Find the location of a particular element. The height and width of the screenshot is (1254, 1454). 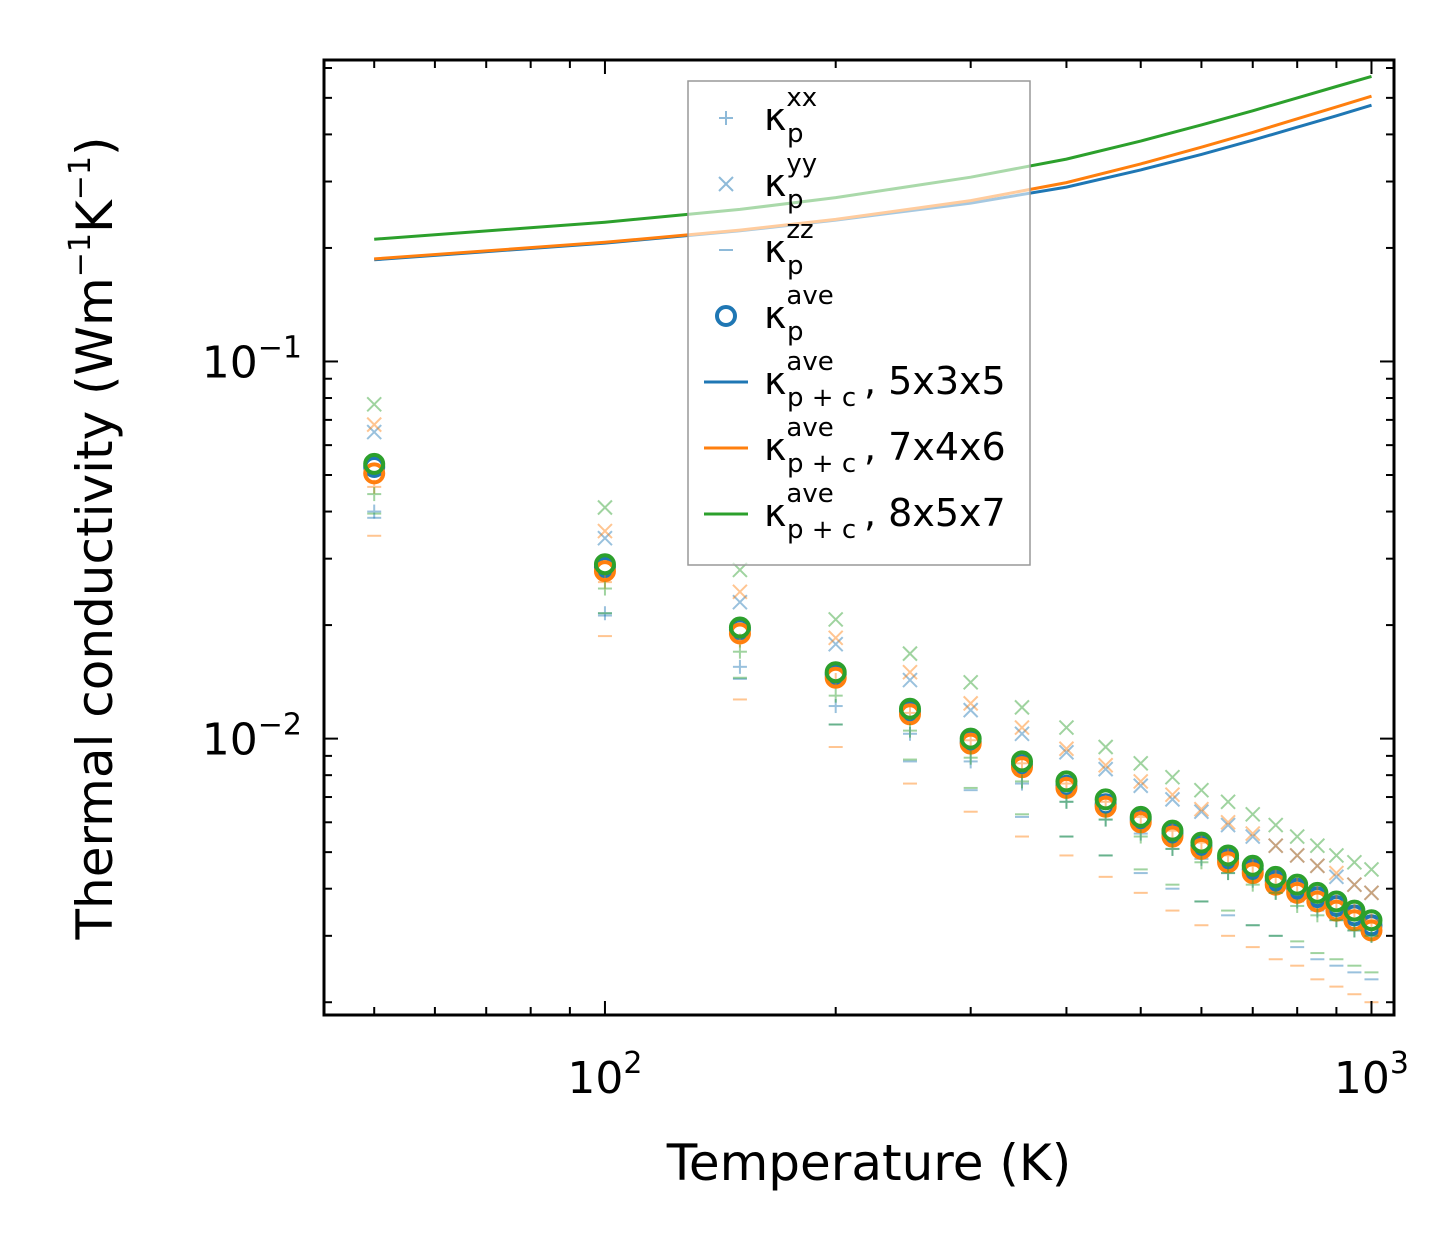

point-yy-7x4x6-650-d1 is located at coordinates (1228, 822).